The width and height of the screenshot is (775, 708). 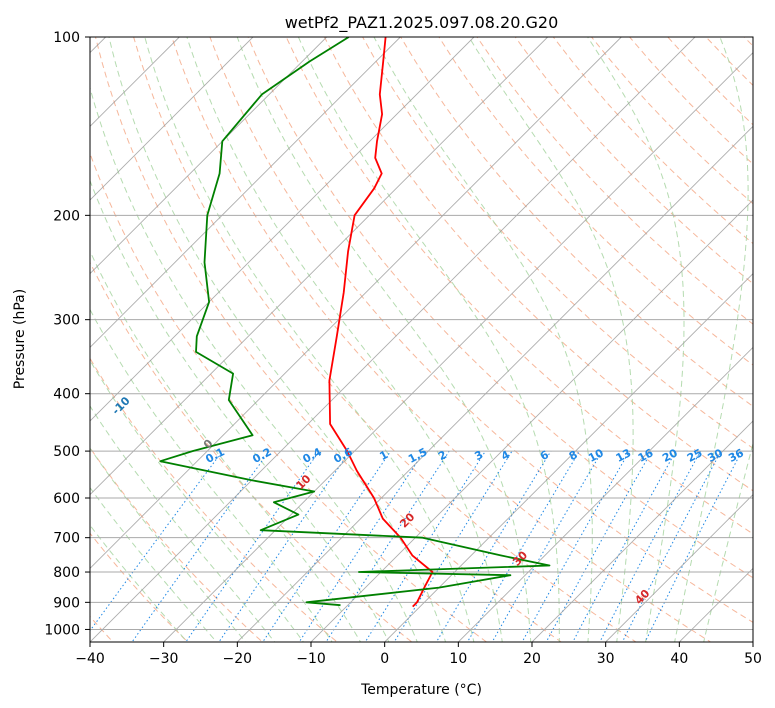 What do you see at coordinates (66, 603) in the screenshot?
I see `y-tick-label: 900` at bounding box center [66, 603].